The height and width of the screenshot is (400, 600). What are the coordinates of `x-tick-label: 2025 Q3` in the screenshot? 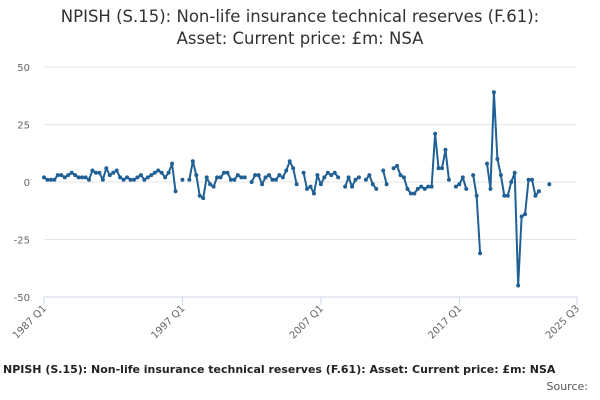 It's located at (563, 322).